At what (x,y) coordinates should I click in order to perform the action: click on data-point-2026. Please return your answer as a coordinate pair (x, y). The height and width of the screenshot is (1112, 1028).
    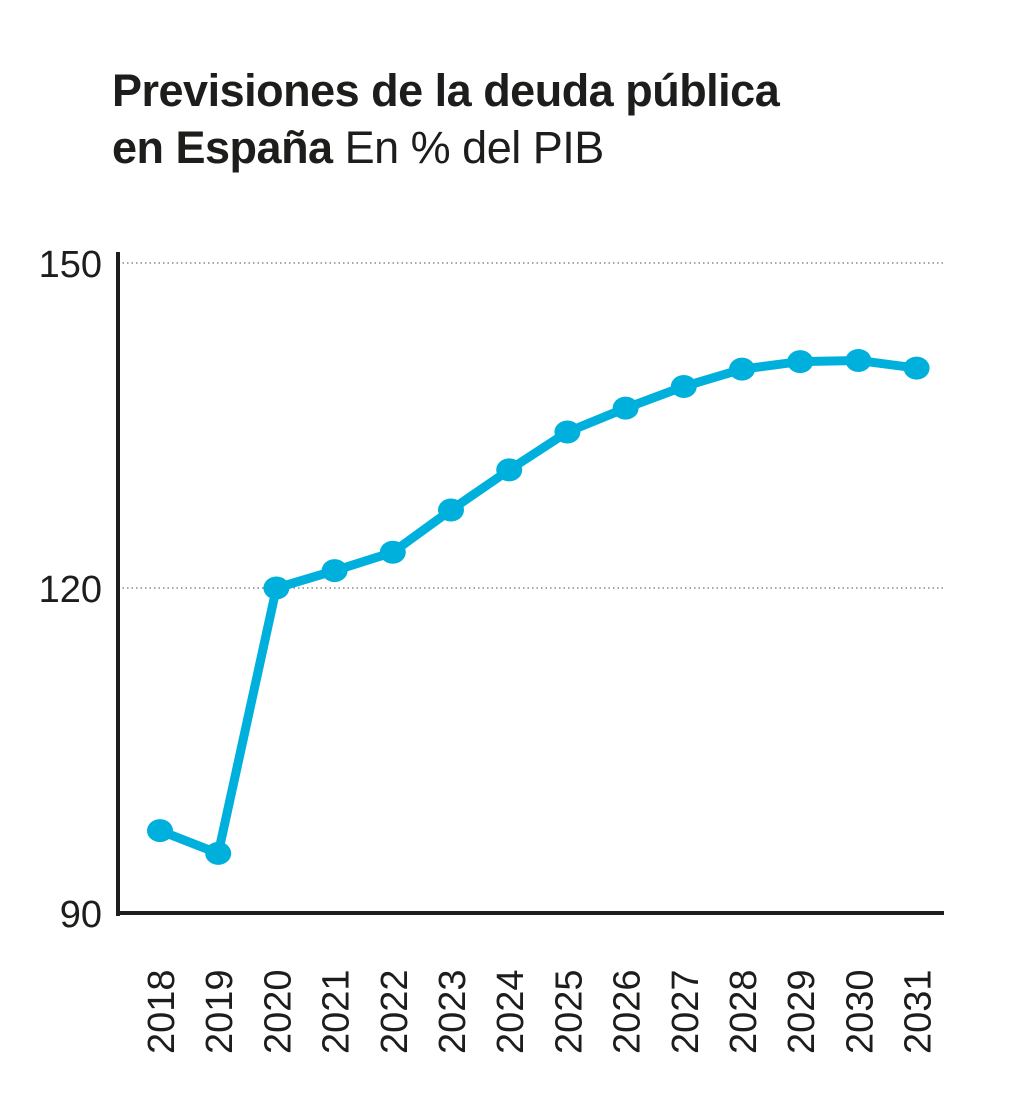
    Looking at the image, I should click on (625, 408).